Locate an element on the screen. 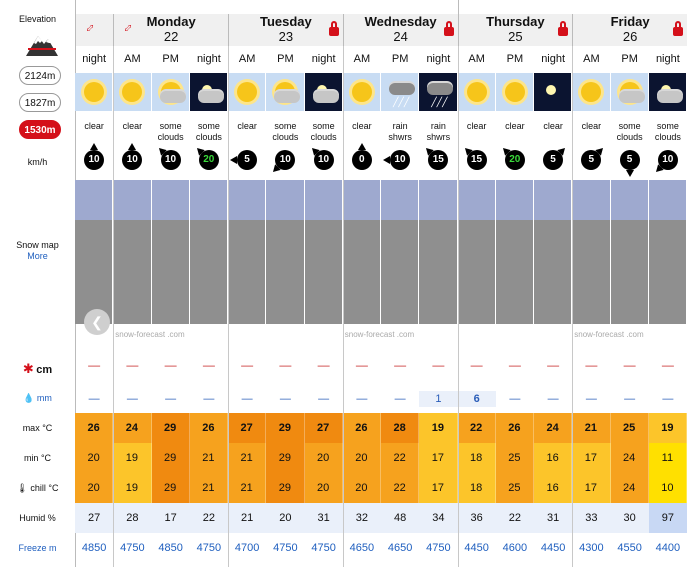 The image size is (694, 567). max-temp-row-label: max °C is located at coordinates (37, 428).